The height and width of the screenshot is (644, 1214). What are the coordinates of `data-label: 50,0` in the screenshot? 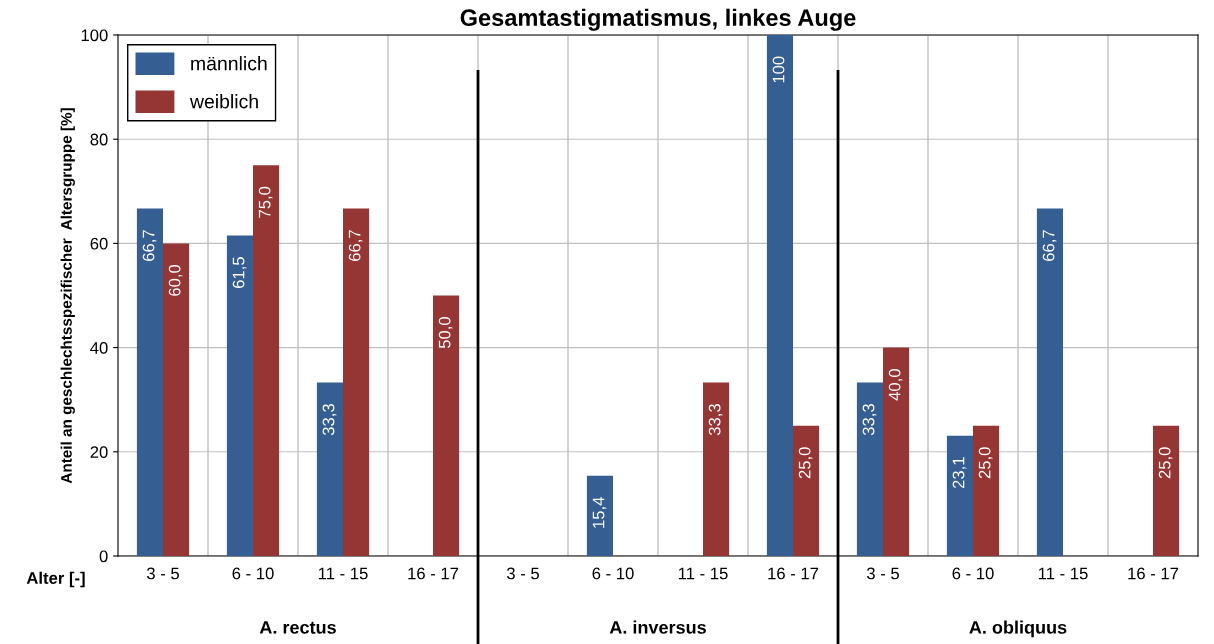 It's located at (445, 332).